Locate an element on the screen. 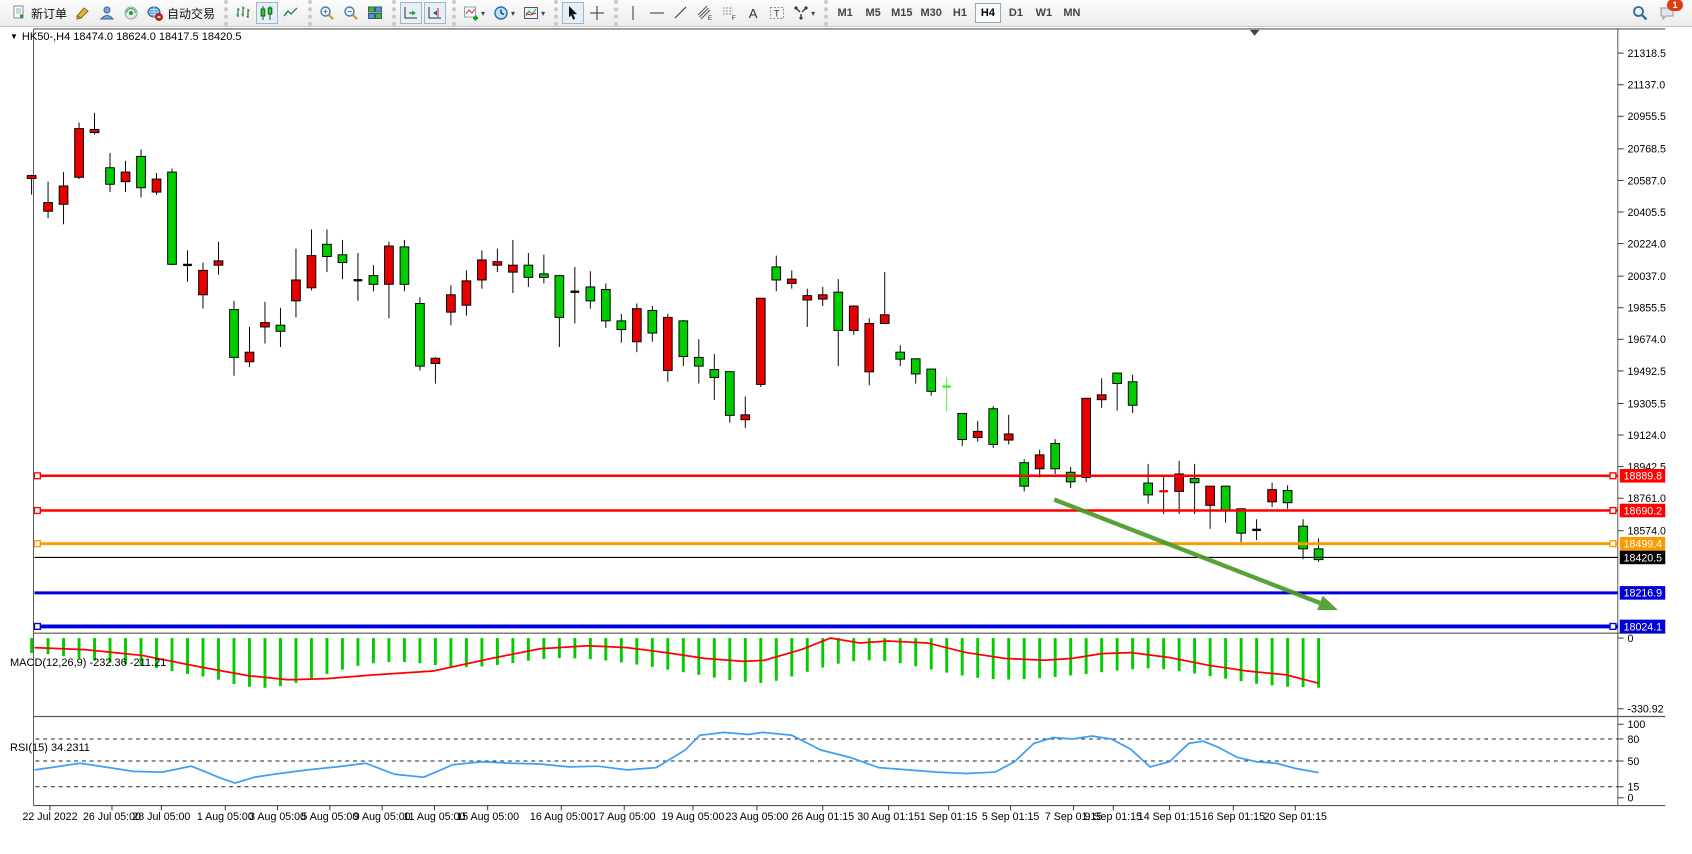  chart-shift-icon is located at coordinates (435, 13).